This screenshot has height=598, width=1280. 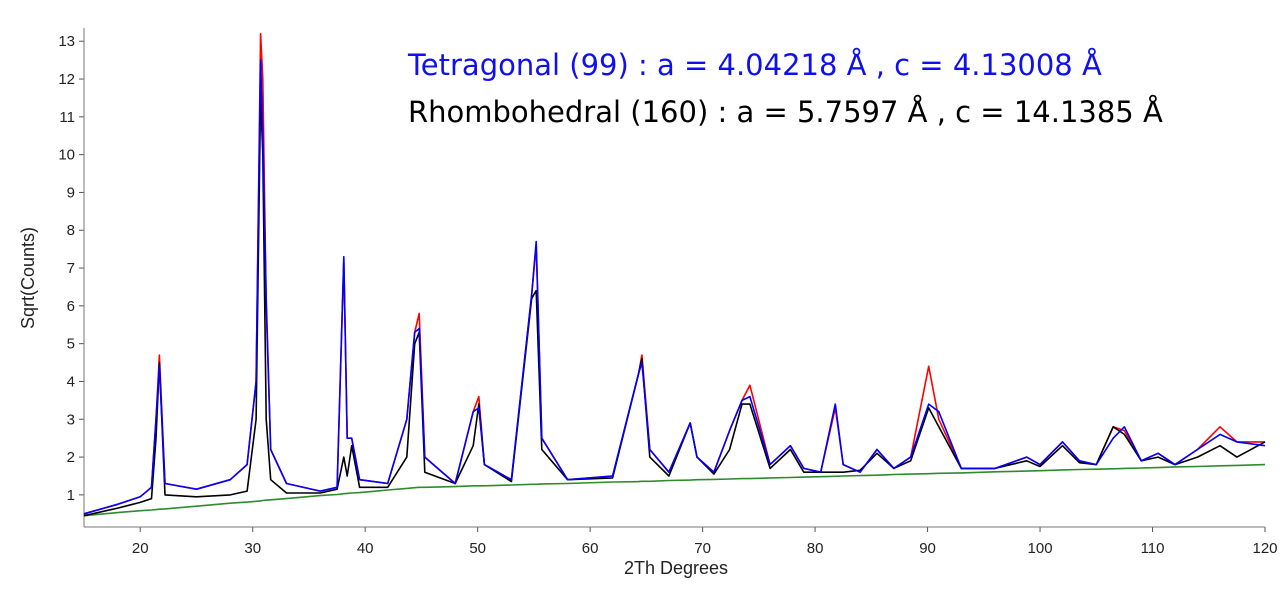 What do you see at coordinates (71, 381) in the screenshot?
I see `y-tick-label: 4` at bounding box center [71, 381].